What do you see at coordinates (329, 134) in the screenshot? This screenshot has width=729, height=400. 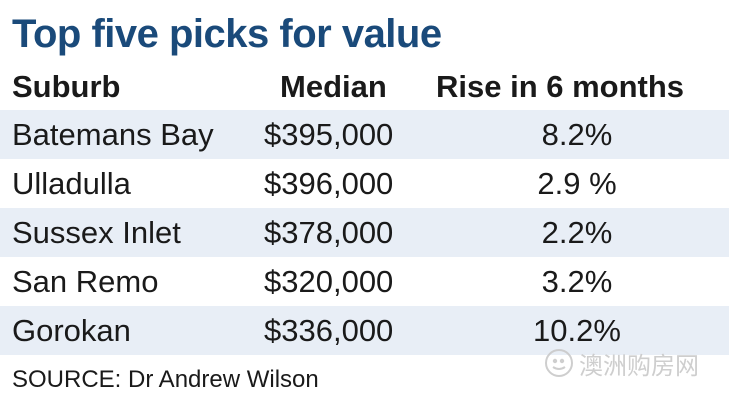 I see `median-cell: $395,000` at bounding box center [329, 134].